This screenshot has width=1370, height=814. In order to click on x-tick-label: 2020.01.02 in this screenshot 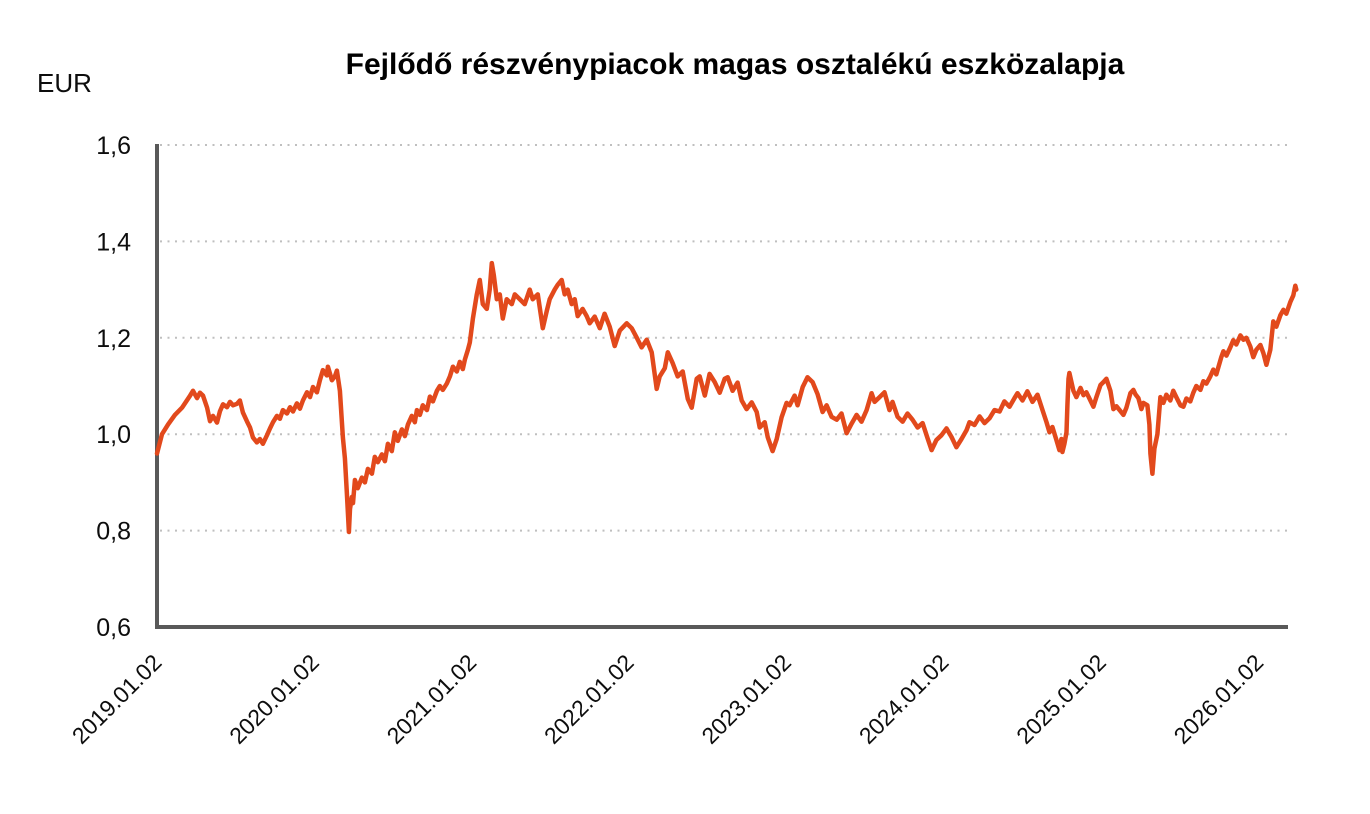, I will do `click(274, 699)`.